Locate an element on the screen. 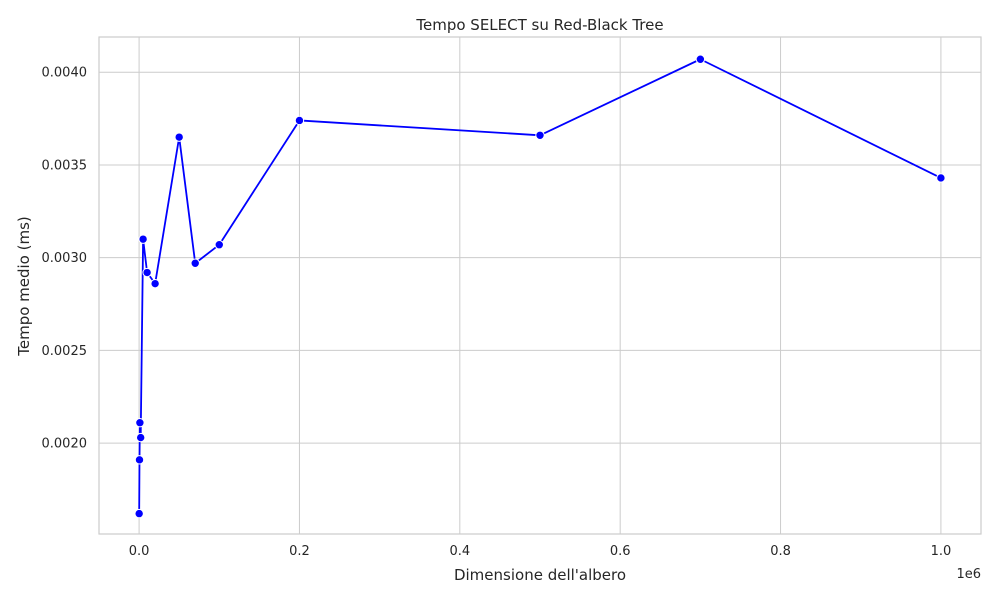 The image size is (1000, 600). x-axis-label: Dimensione dell'albero is located at coordinates (540, 575).